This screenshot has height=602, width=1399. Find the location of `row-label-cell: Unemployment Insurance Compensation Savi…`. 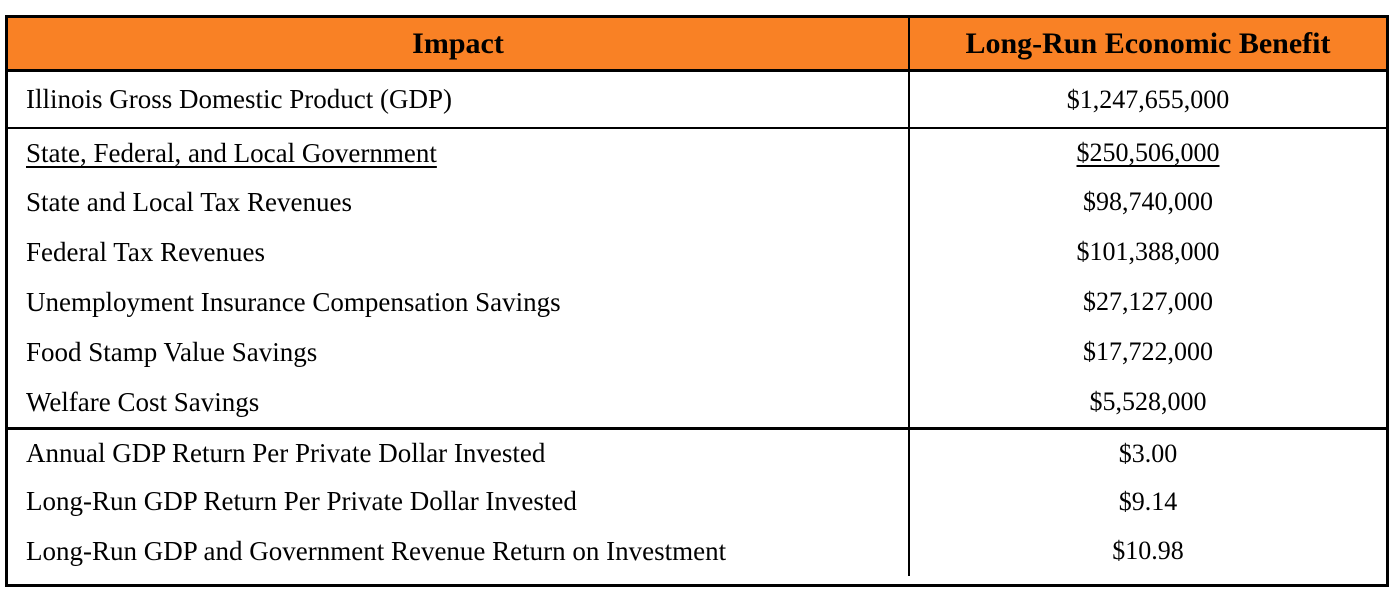

row-label-cell: Unemployment Insurance Compensation Savi… is located at coordinates (459, 302).